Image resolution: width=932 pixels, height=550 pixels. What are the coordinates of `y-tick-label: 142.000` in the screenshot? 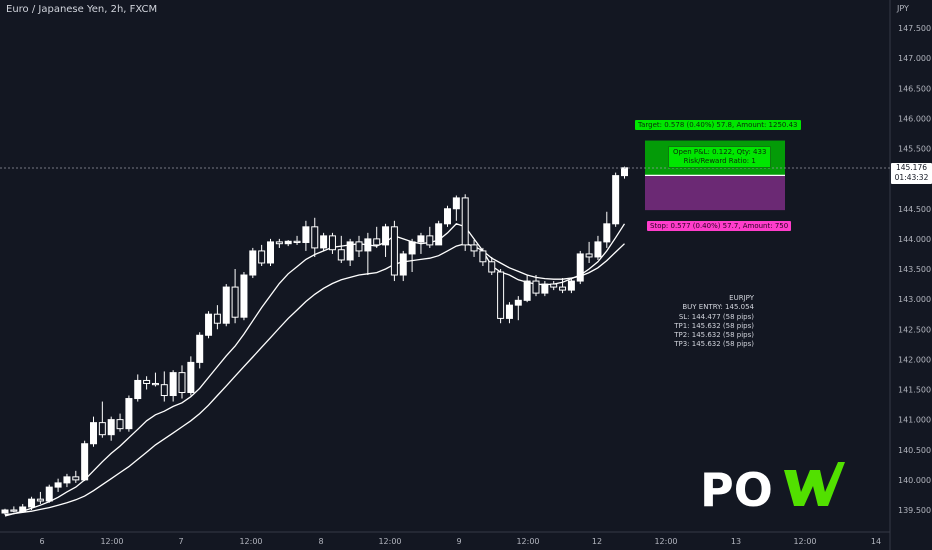 It's located at (914, 359).